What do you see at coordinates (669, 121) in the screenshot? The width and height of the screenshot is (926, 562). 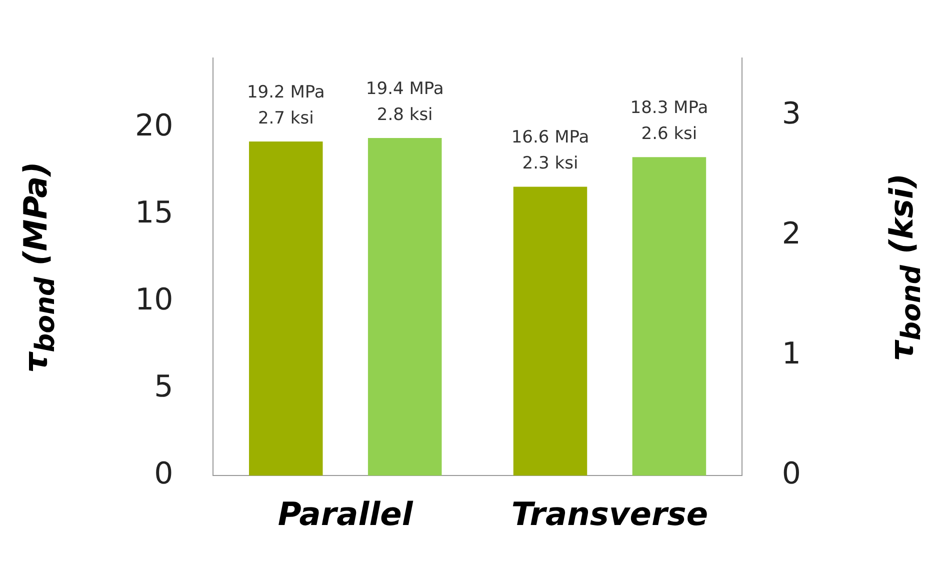 I see `data-label: 18.3 MPa 2.6 ksi` at bounding box center [669, 121].